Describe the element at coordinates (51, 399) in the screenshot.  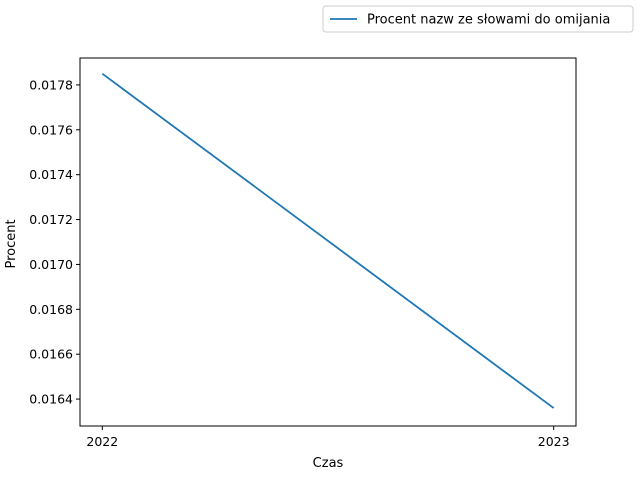
I see `y-tick-label: 0.0164` at that location.